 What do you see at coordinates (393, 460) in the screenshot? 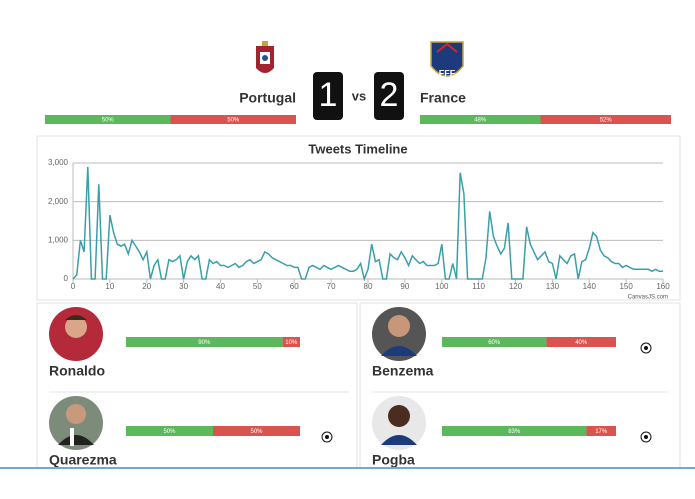
I see `player-name: Pogba` at bounding box center [393, 460].